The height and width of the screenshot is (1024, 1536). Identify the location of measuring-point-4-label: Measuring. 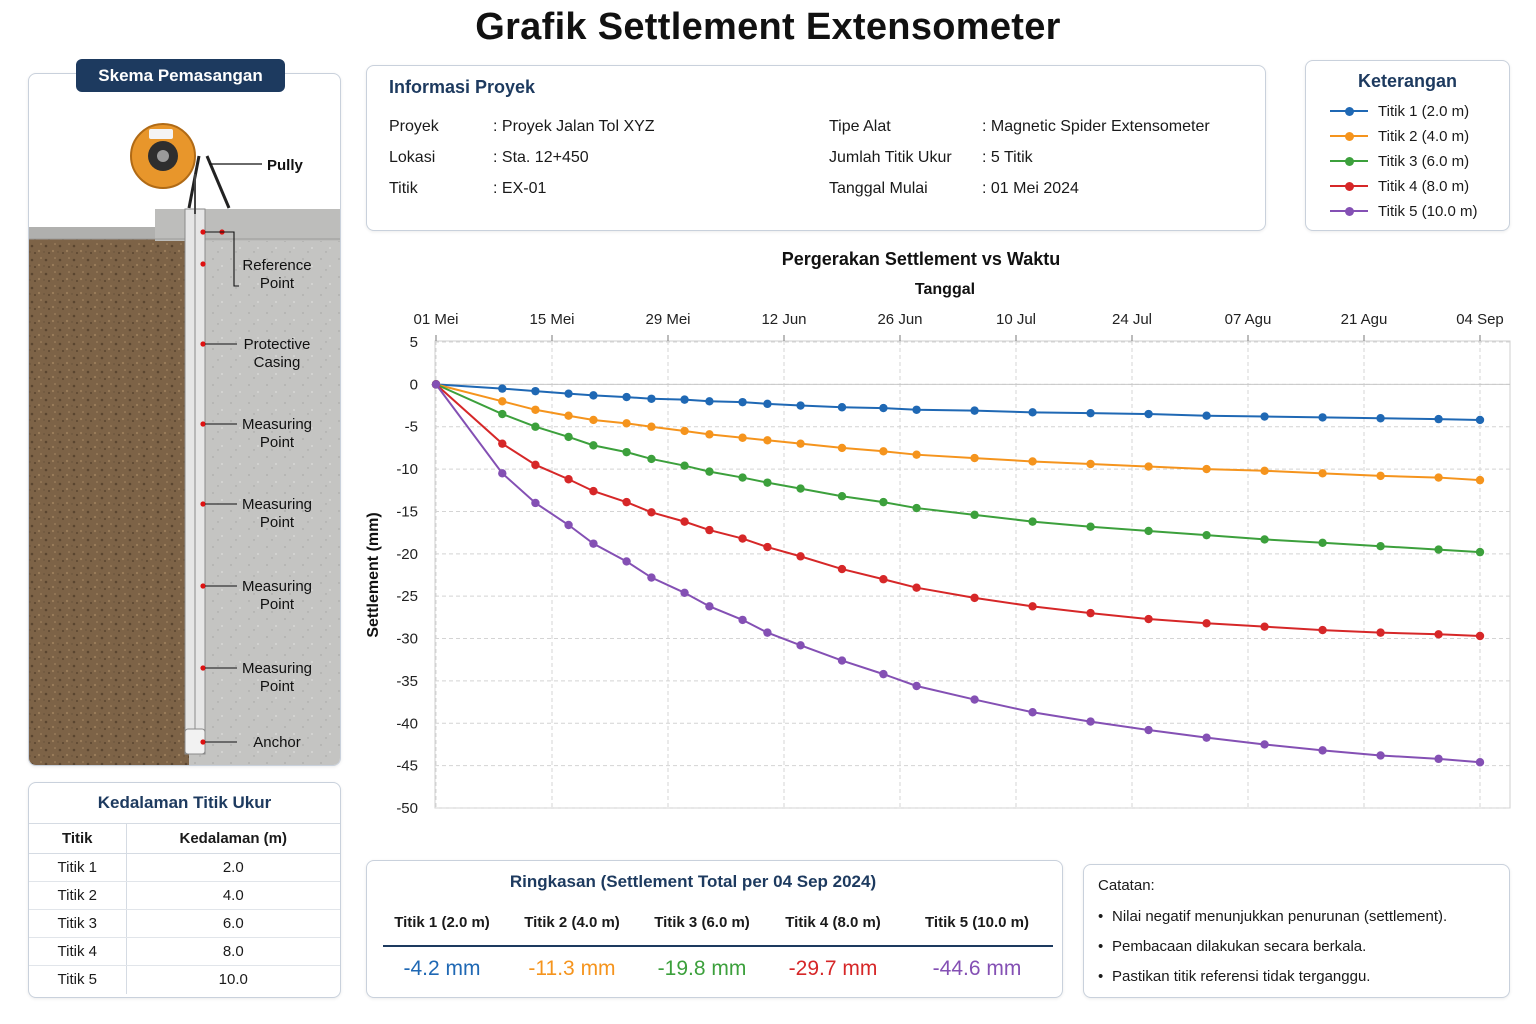
(277, 668).